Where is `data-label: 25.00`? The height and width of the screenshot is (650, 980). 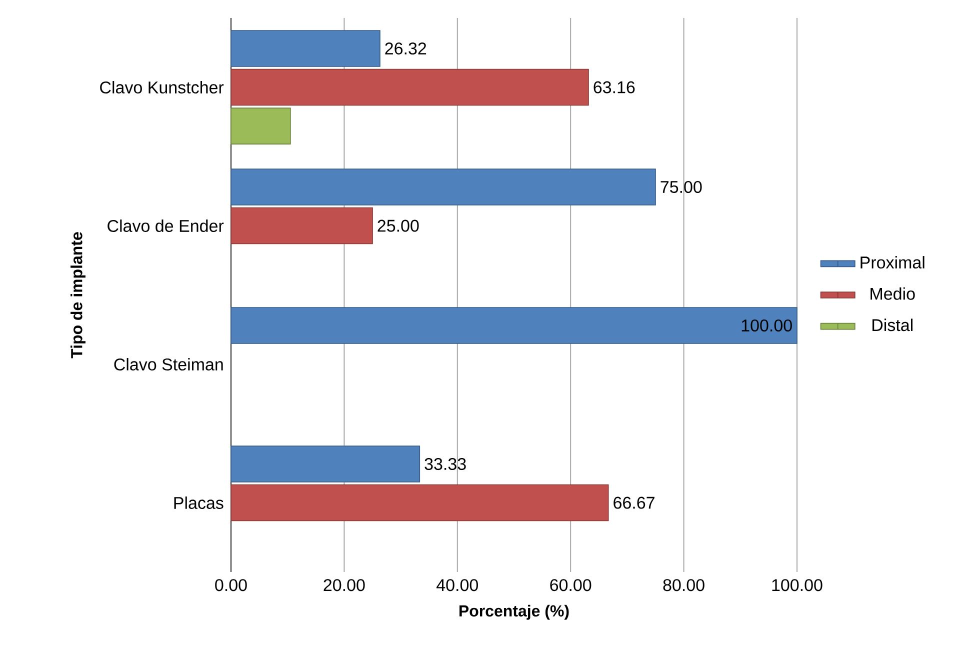 data-label: 25.00 is located at coordinates (398, 226).